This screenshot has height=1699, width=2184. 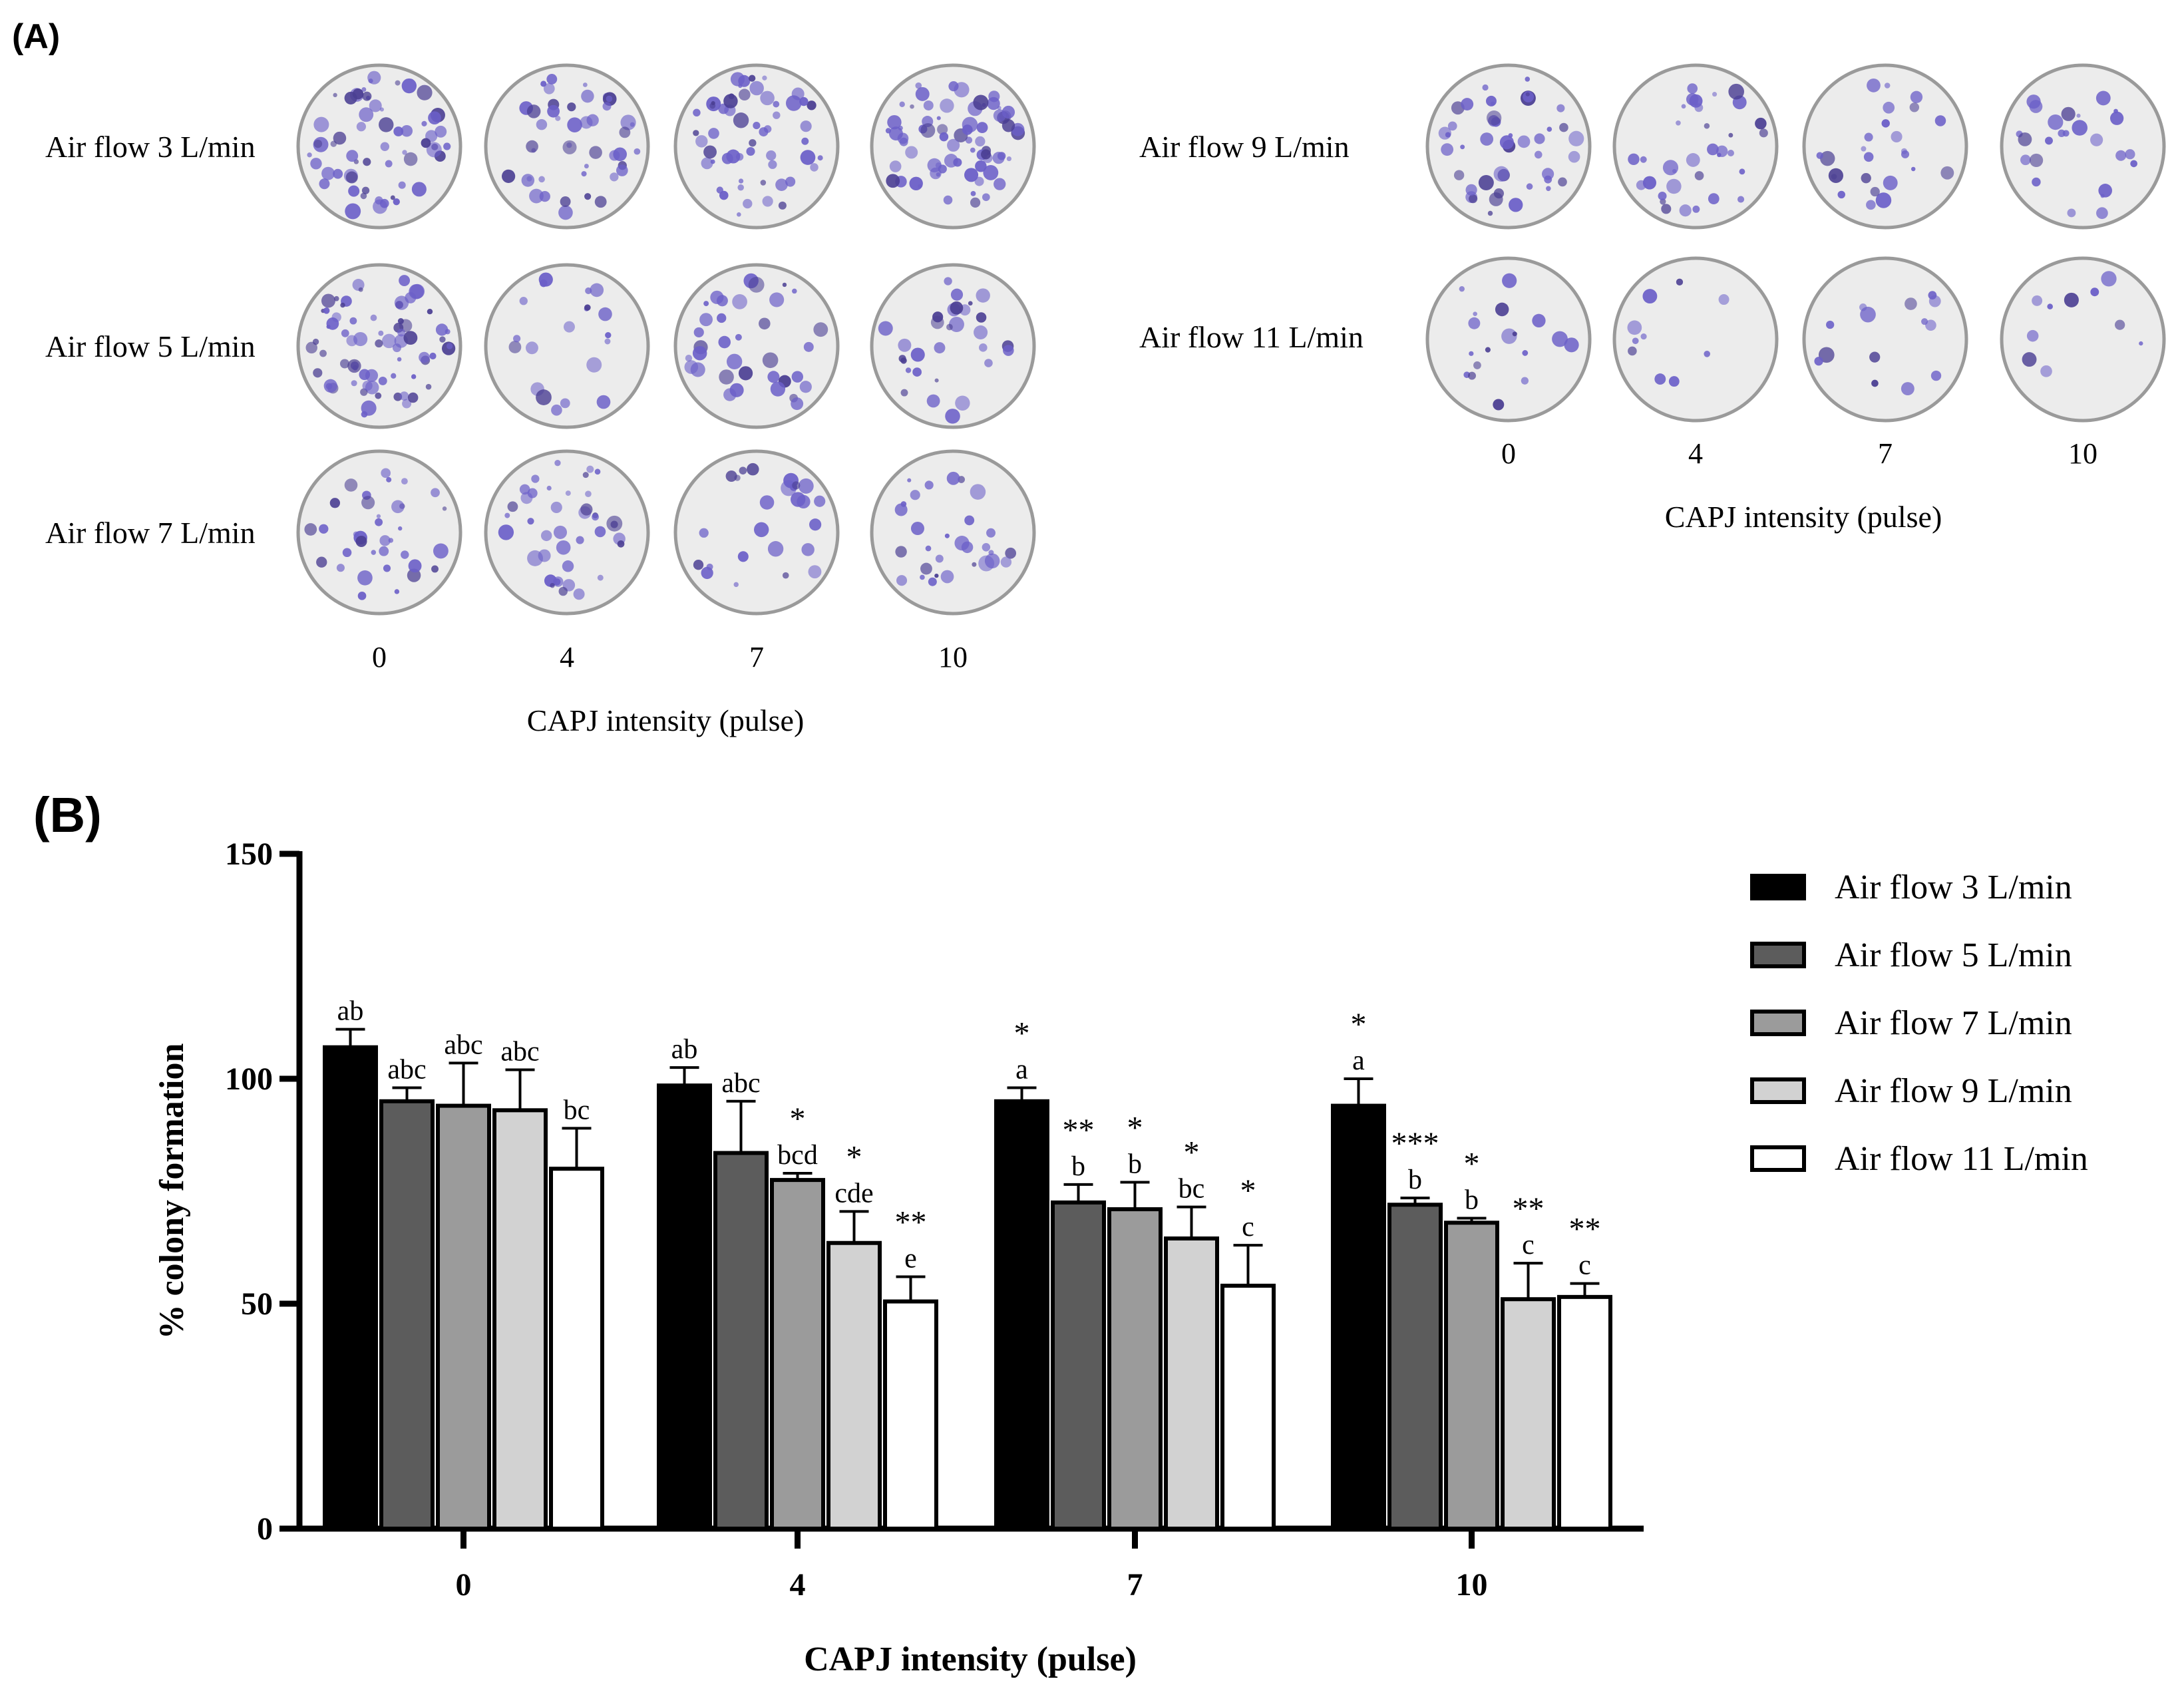 What do you see at coordinates (1472, 1585) in the screenshot?
I see `x-tick-label: 10` at bounding box center [1472, 1585].